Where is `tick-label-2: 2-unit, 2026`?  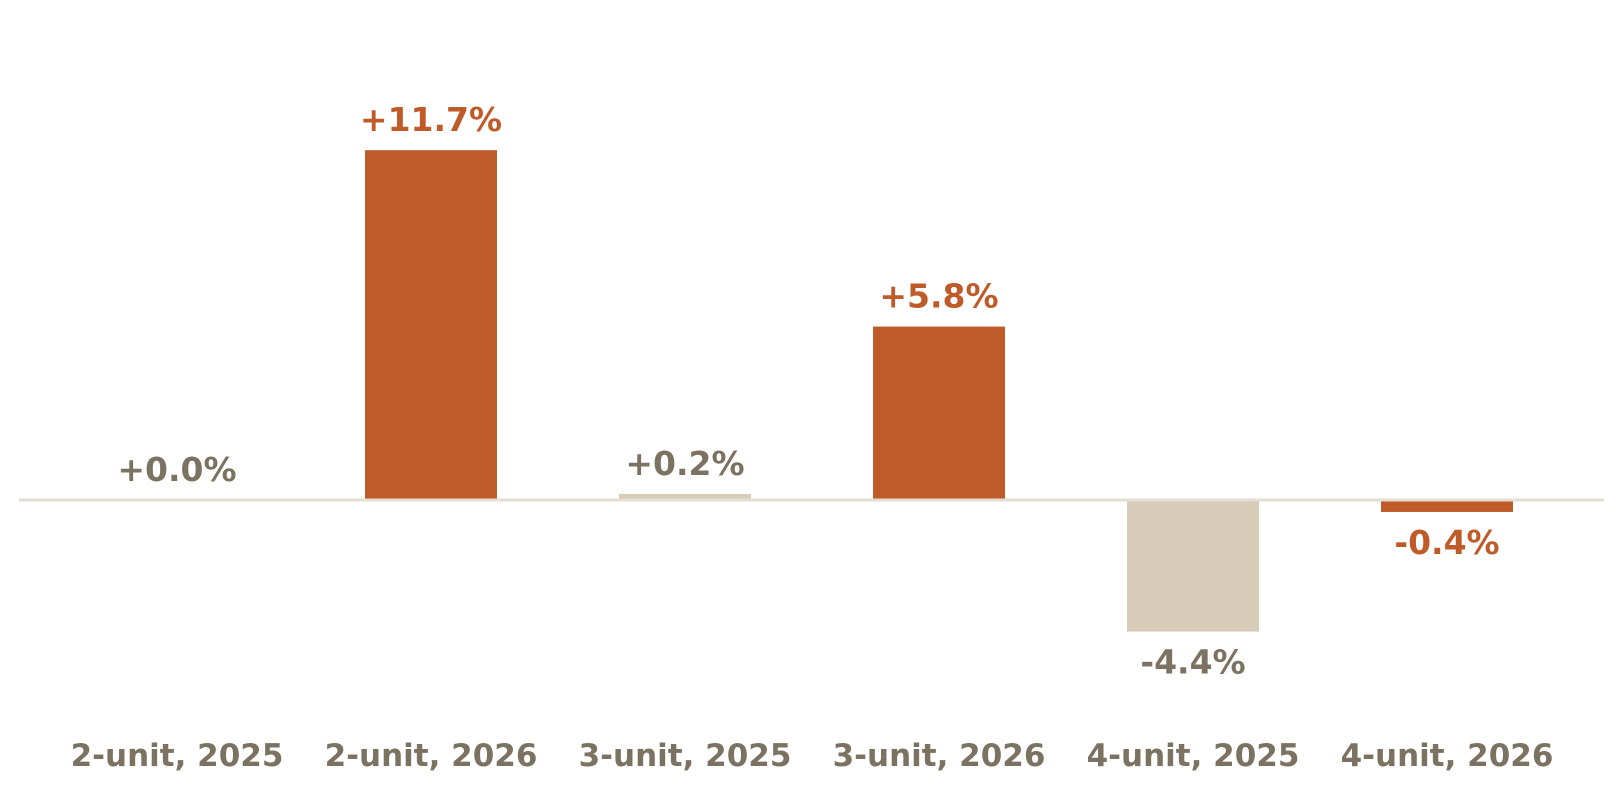 tick-label-2: 2-unit, 2026 is located at coordinates (431, 756).